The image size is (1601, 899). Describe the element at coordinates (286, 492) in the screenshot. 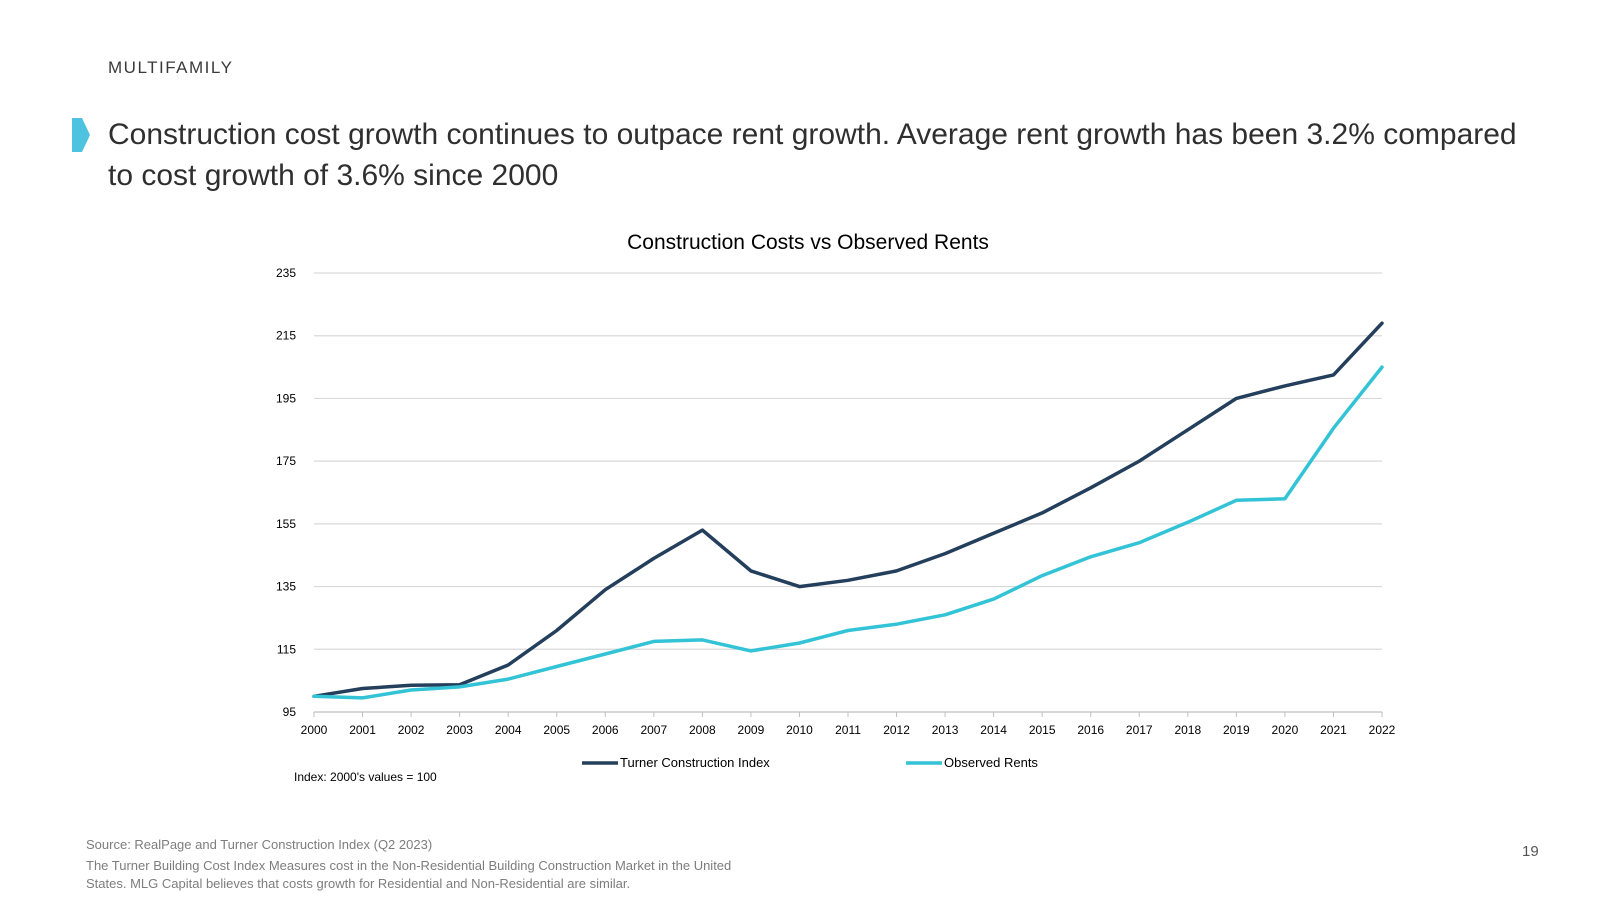

I see `y-axis: 95 115 135 155 175 195 215 235` at that location.